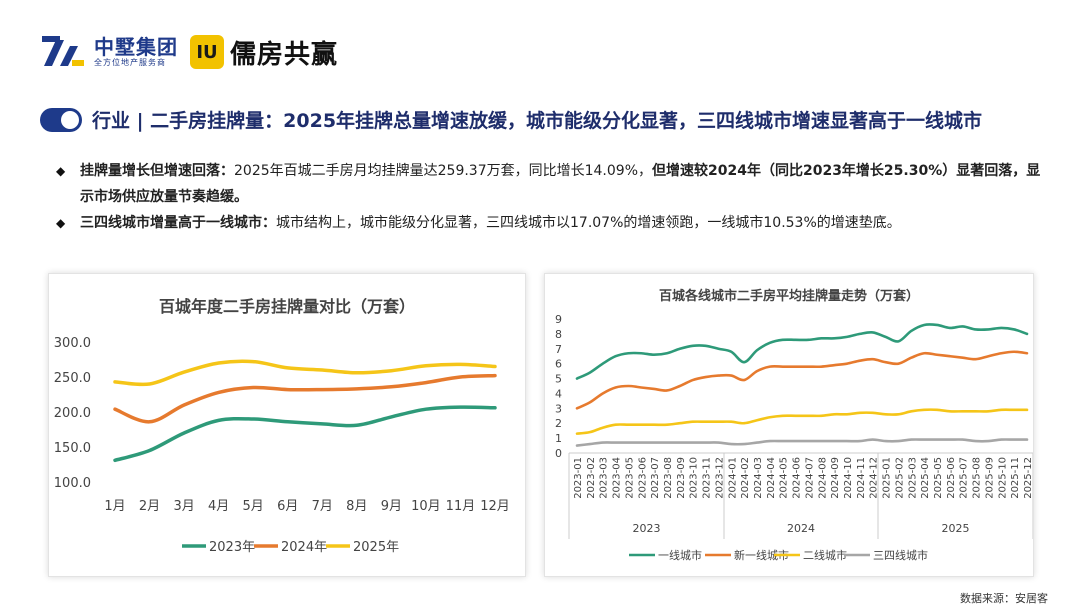  I want to click on toggle-icon, so click(61, 119).